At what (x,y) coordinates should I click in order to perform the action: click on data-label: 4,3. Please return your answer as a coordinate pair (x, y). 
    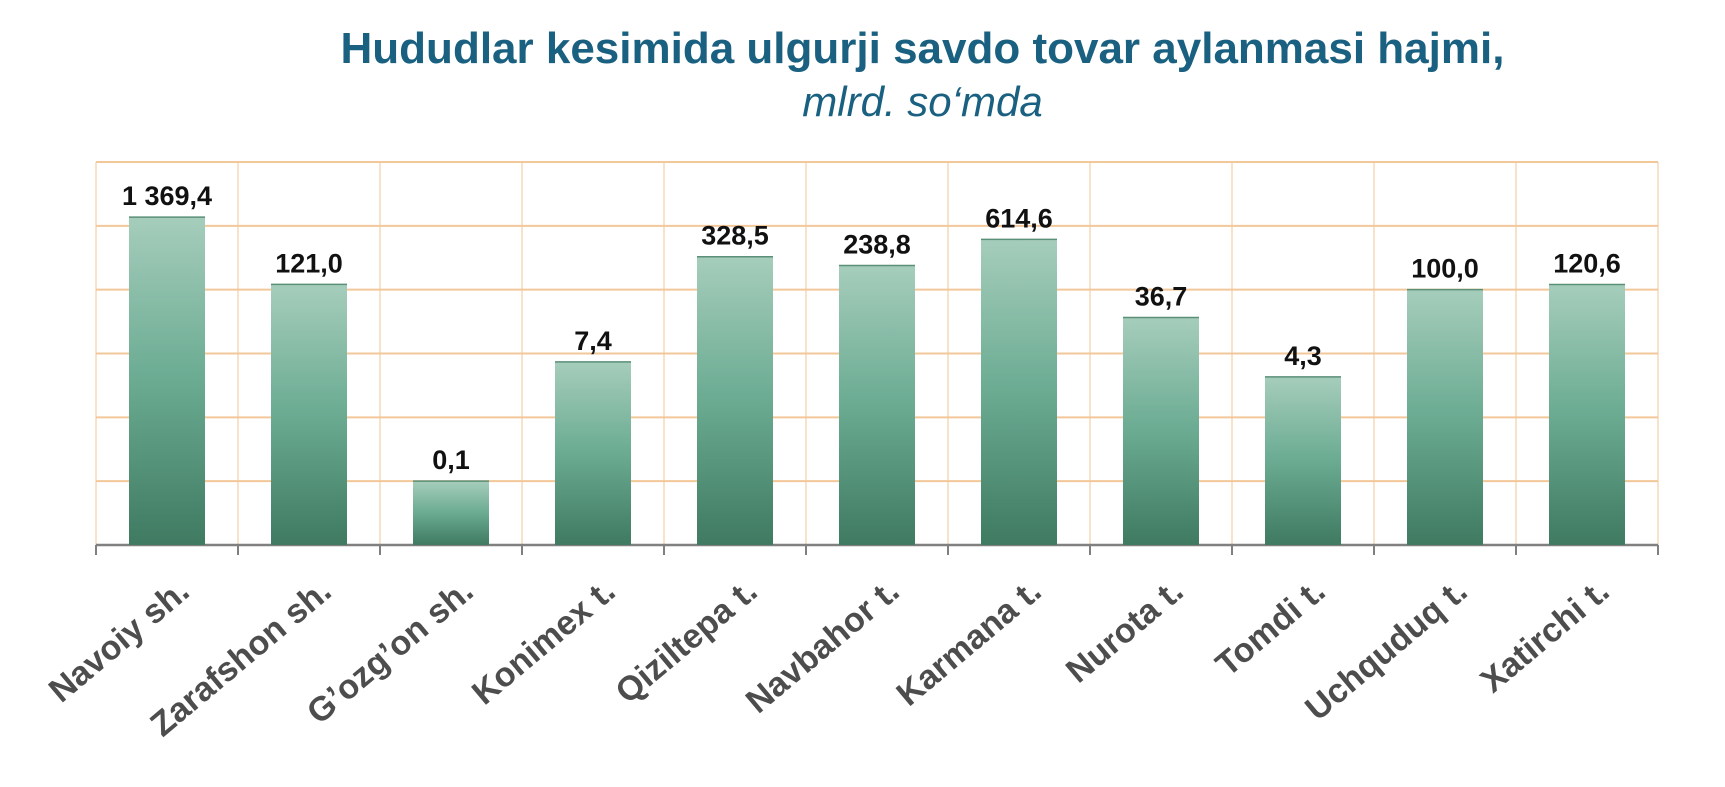
    Looking at the image, I should click on (1303, 356).